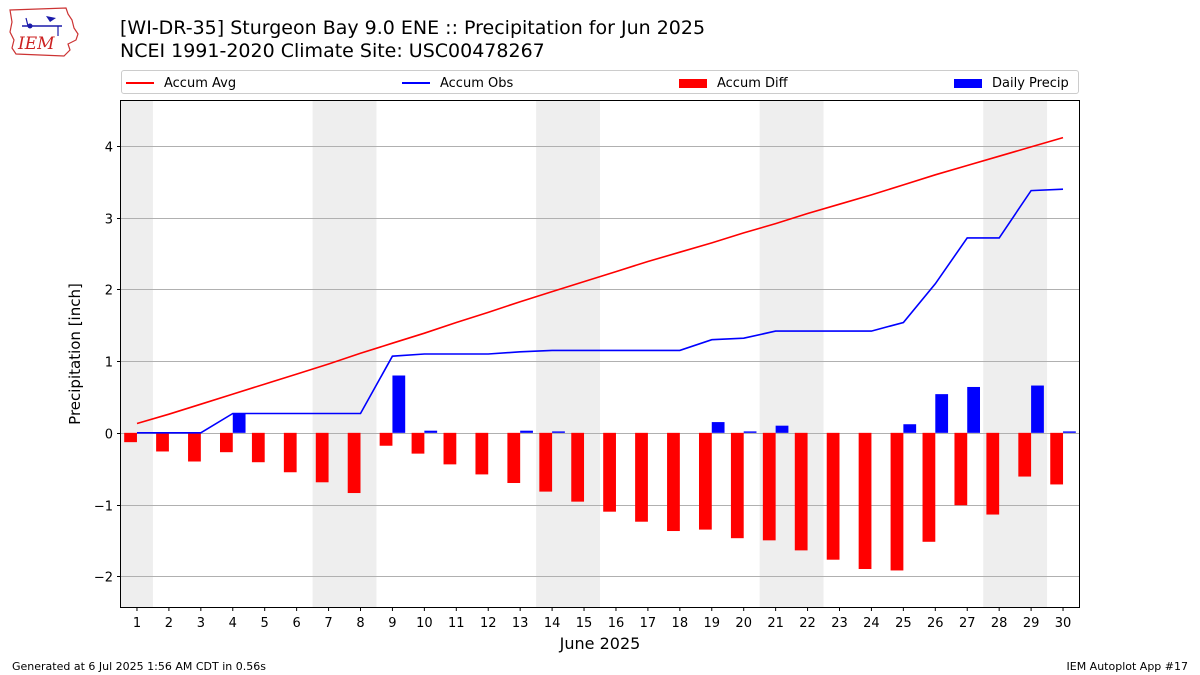  I want to click on y-tick-label: 2, so click(109, 291).